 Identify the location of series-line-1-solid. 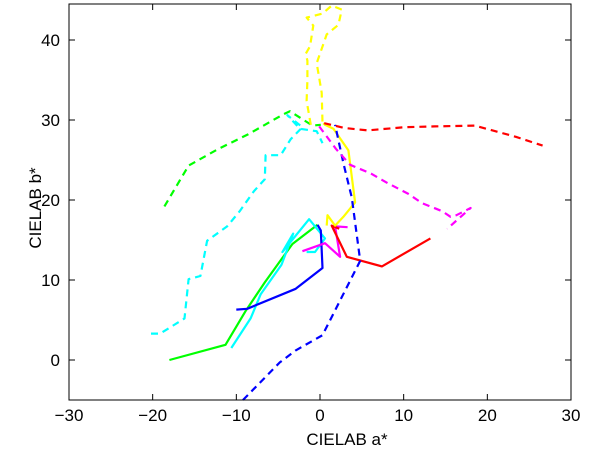
(278, 283).